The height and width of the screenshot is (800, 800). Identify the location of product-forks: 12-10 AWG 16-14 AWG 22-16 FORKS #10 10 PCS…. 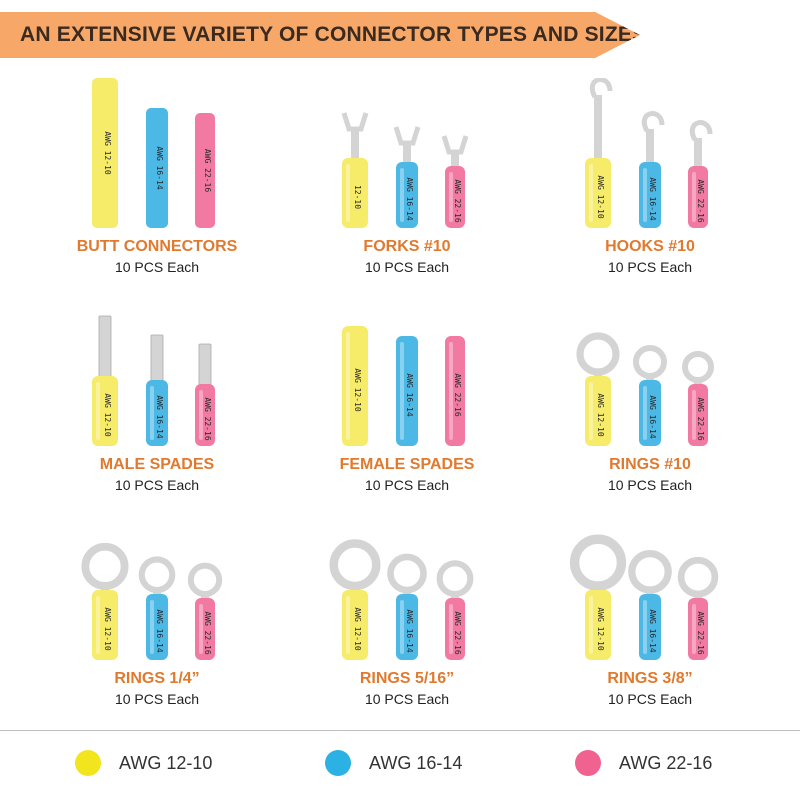
(407, 185).